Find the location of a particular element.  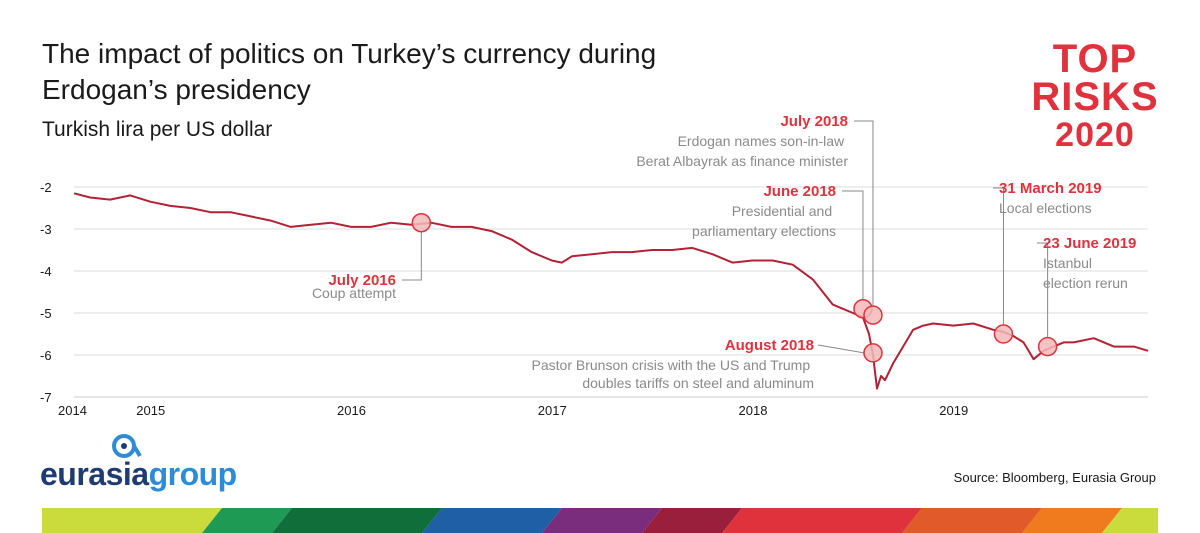

chart-subtitle: Turkish lira per US dollar is located at coordinates (157, 129).